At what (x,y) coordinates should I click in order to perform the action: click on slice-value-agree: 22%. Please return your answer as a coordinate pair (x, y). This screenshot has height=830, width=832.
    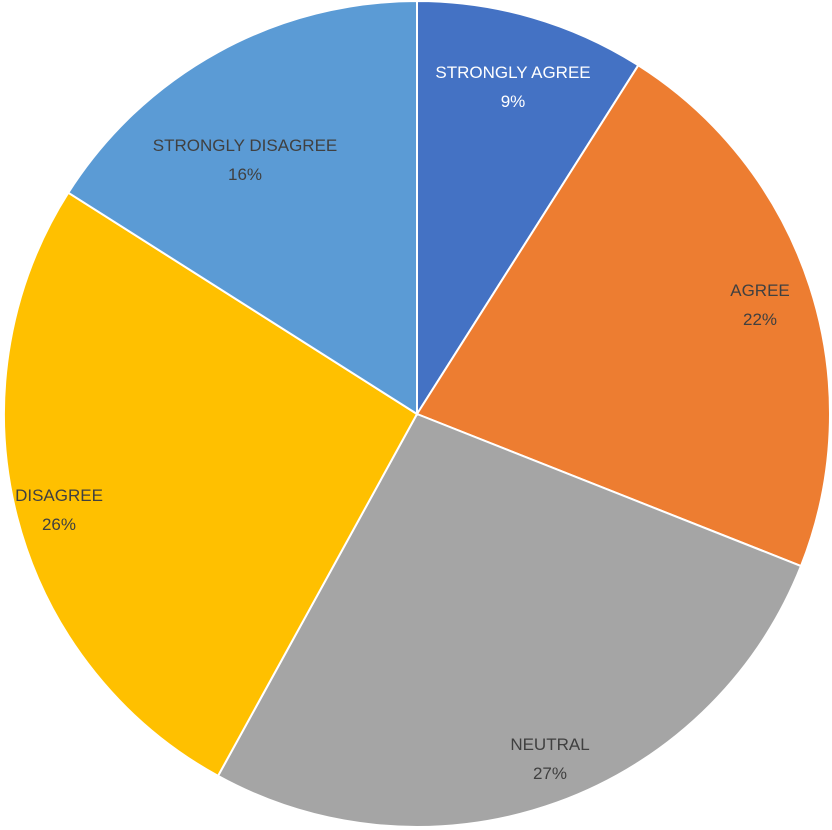
    Looking at the image, I should click on (760, 319).